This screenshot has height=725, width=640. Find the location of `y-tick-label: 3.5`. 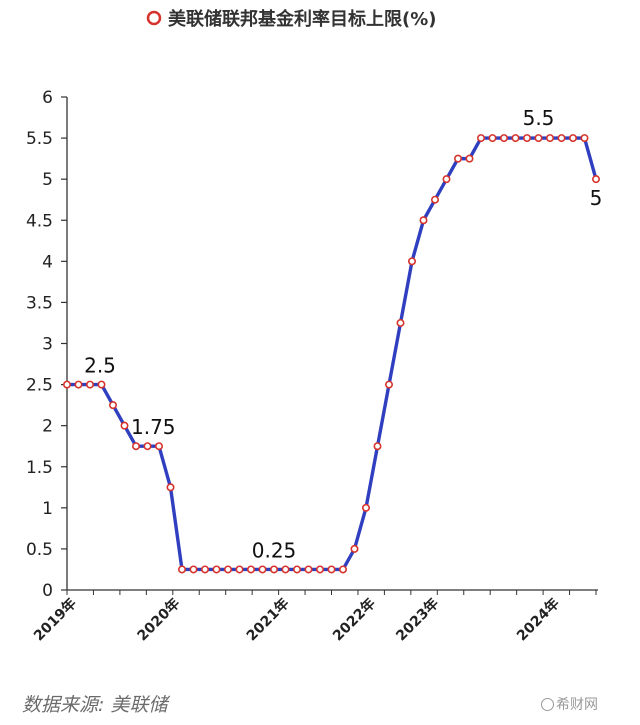

y-tick-label: 3.5 is located at coordinates (39, 303).